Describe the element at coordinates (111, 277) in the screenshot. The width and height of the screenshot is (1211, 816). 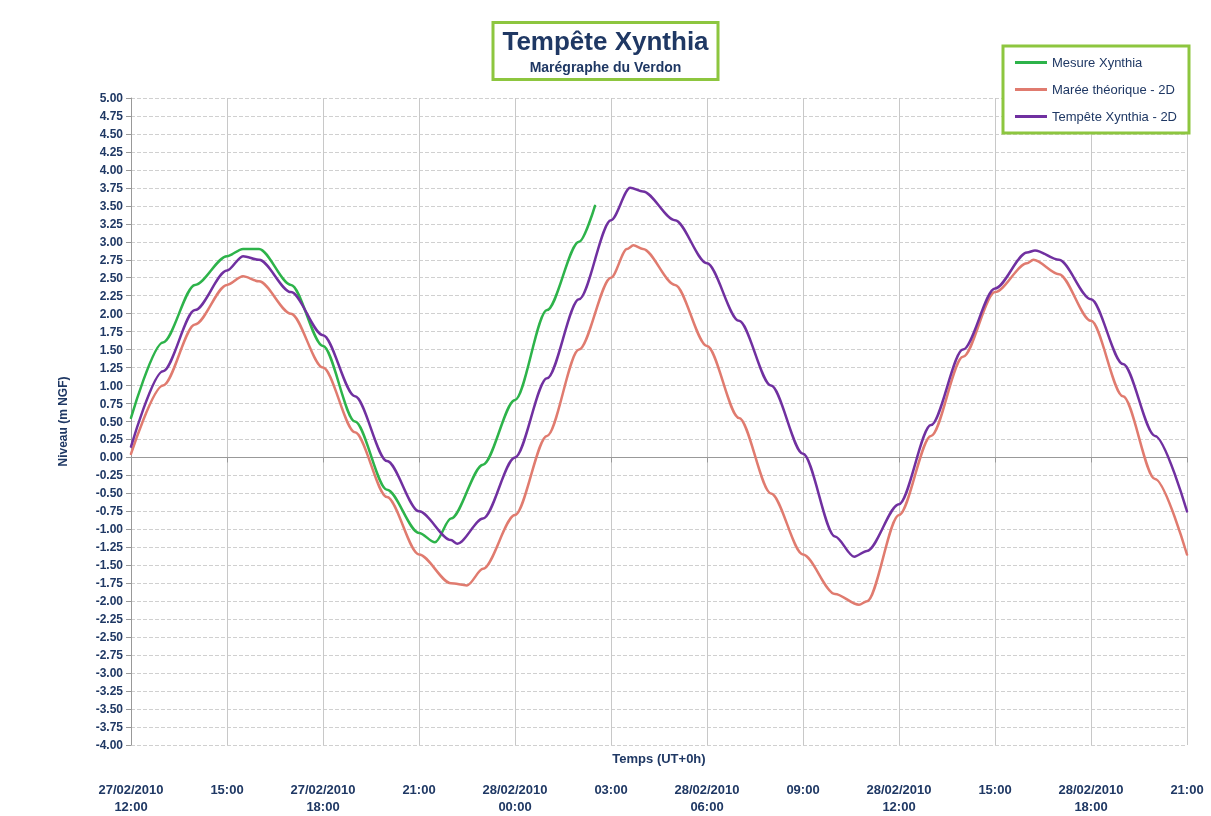
I see `y-tick-label: 2.50` at that location.